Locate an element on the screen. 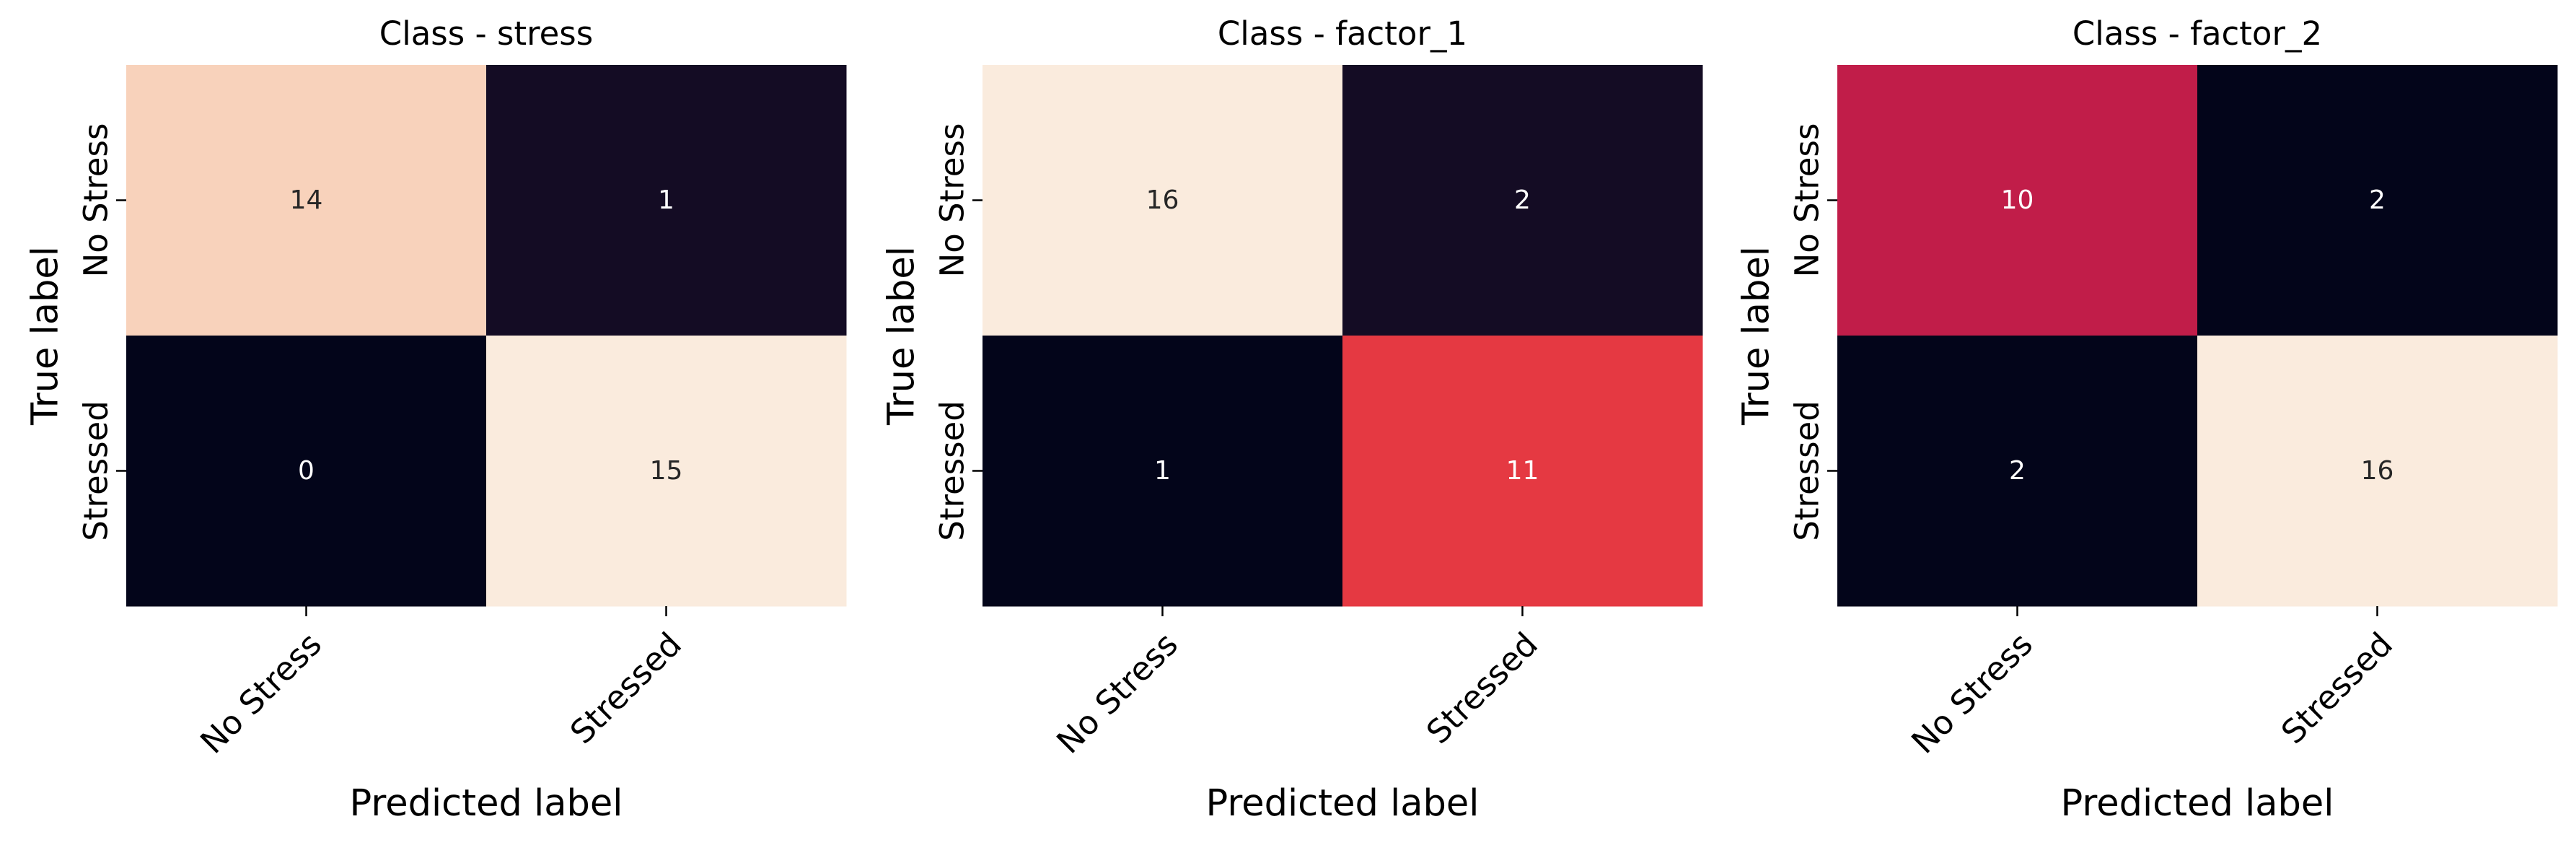  cell-value-label: 10 is located at coordinates (2017, 200).